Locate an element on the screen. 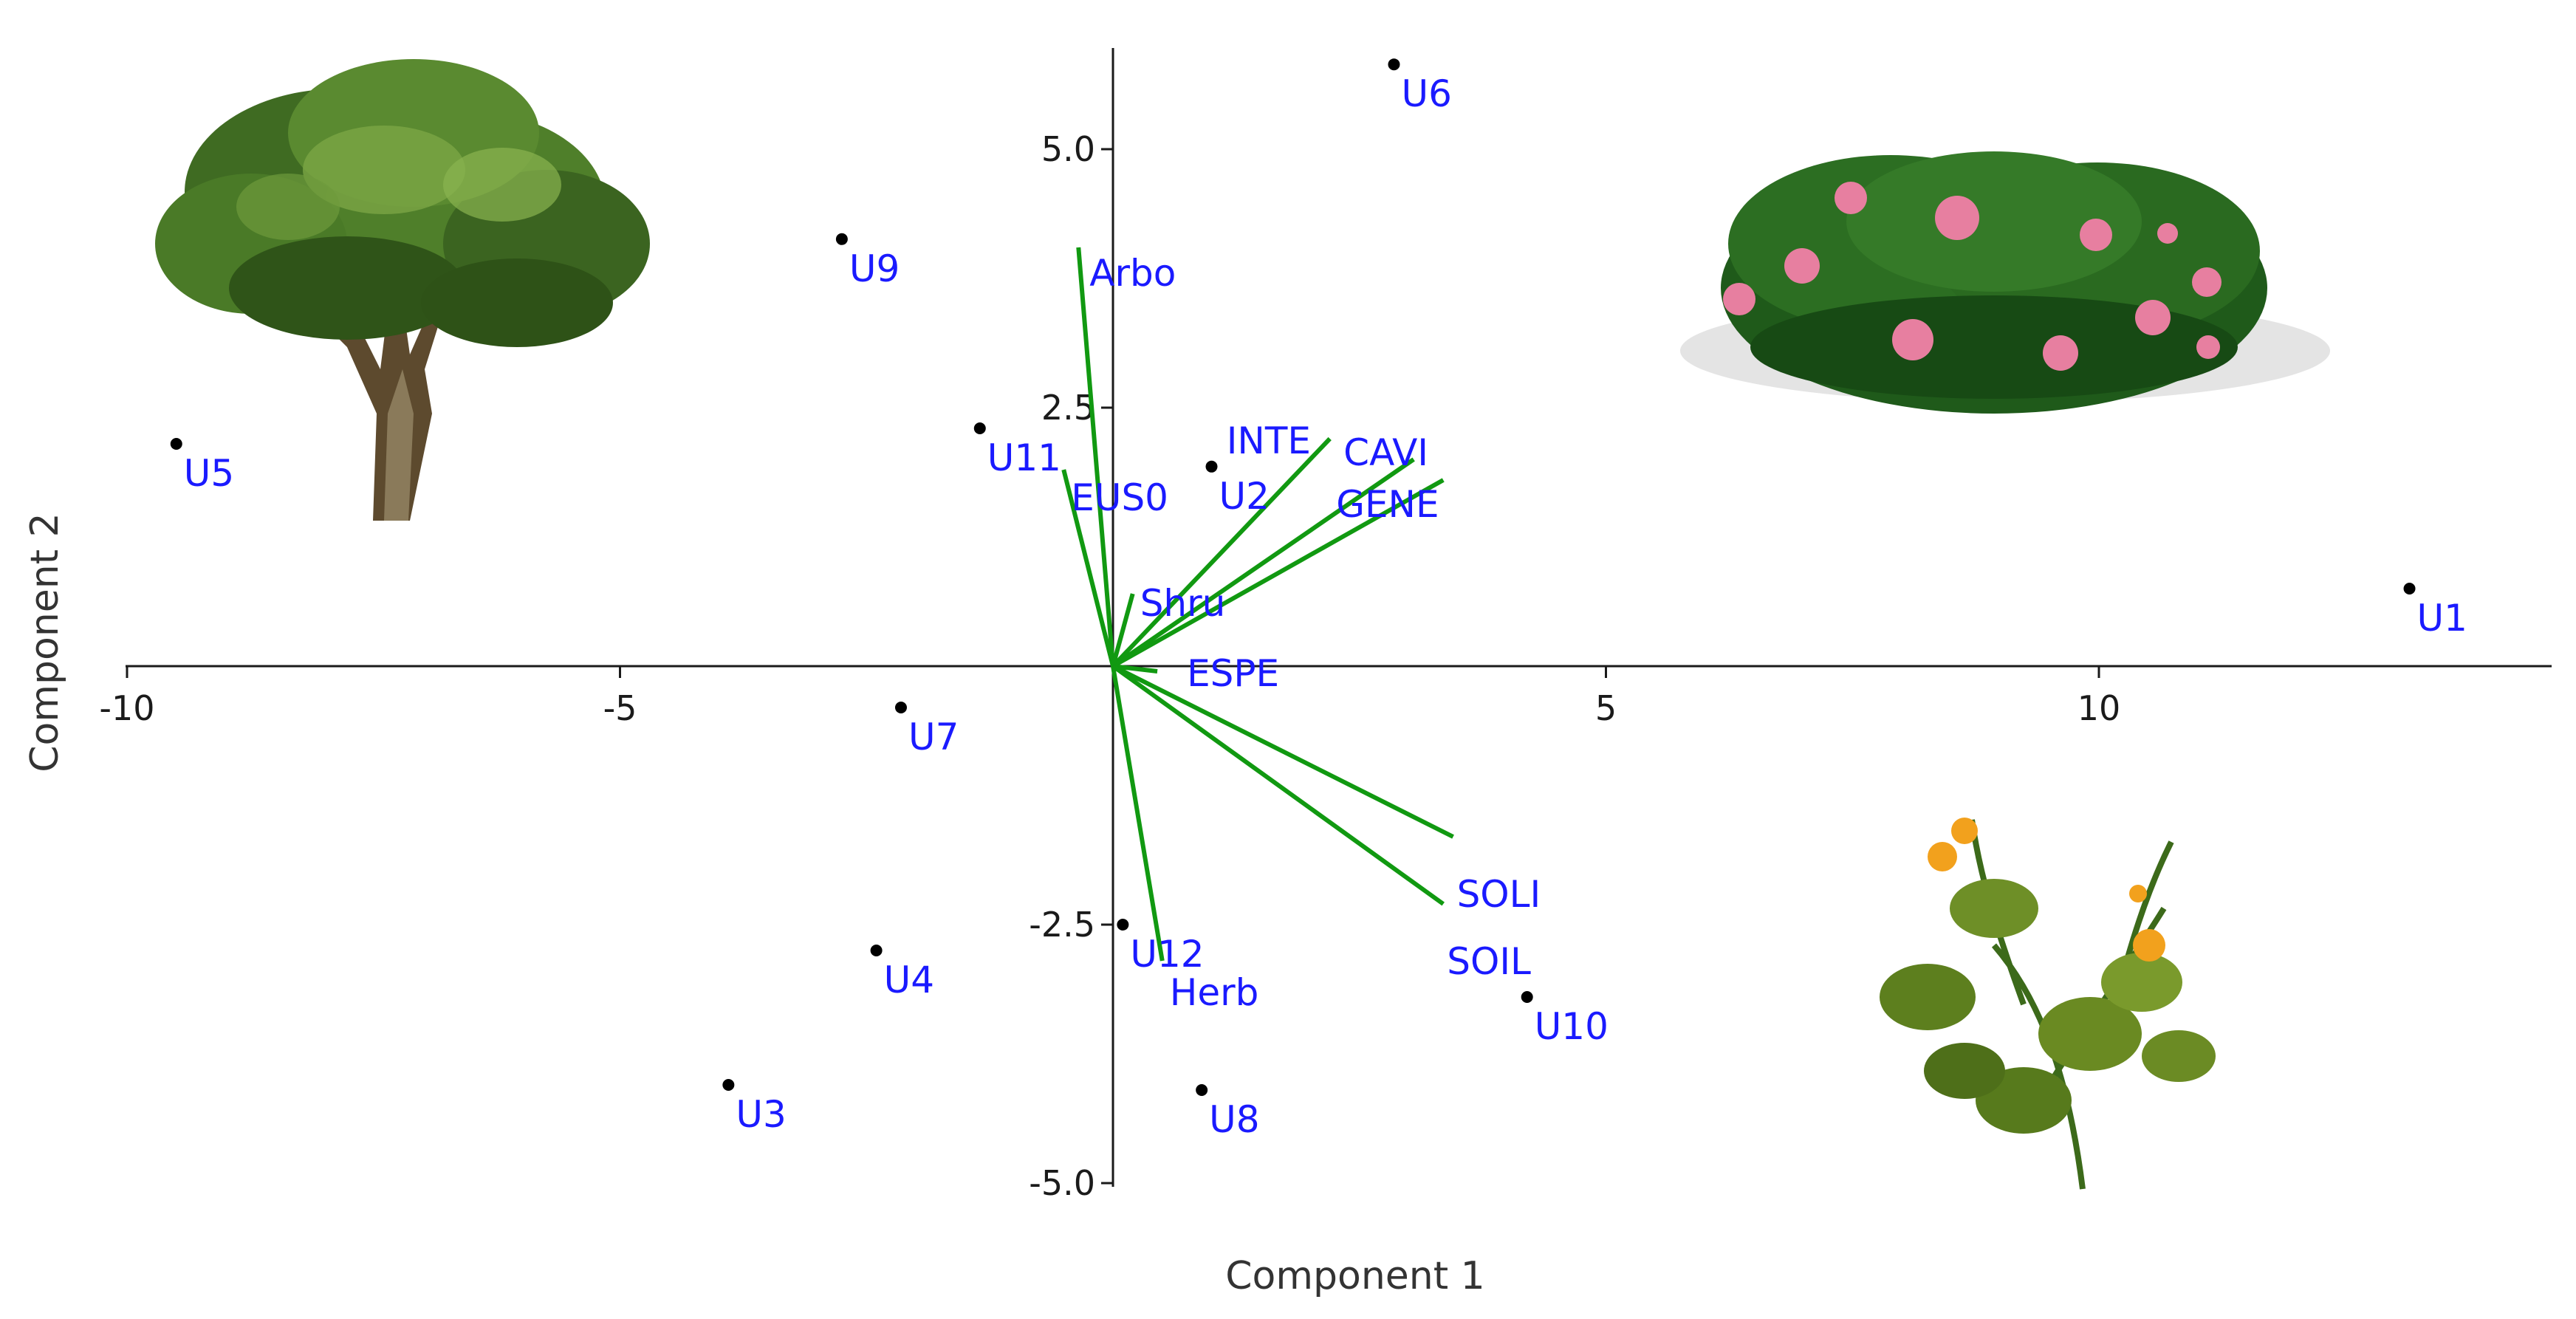  point-u7 is located at coordinates (900, 707).